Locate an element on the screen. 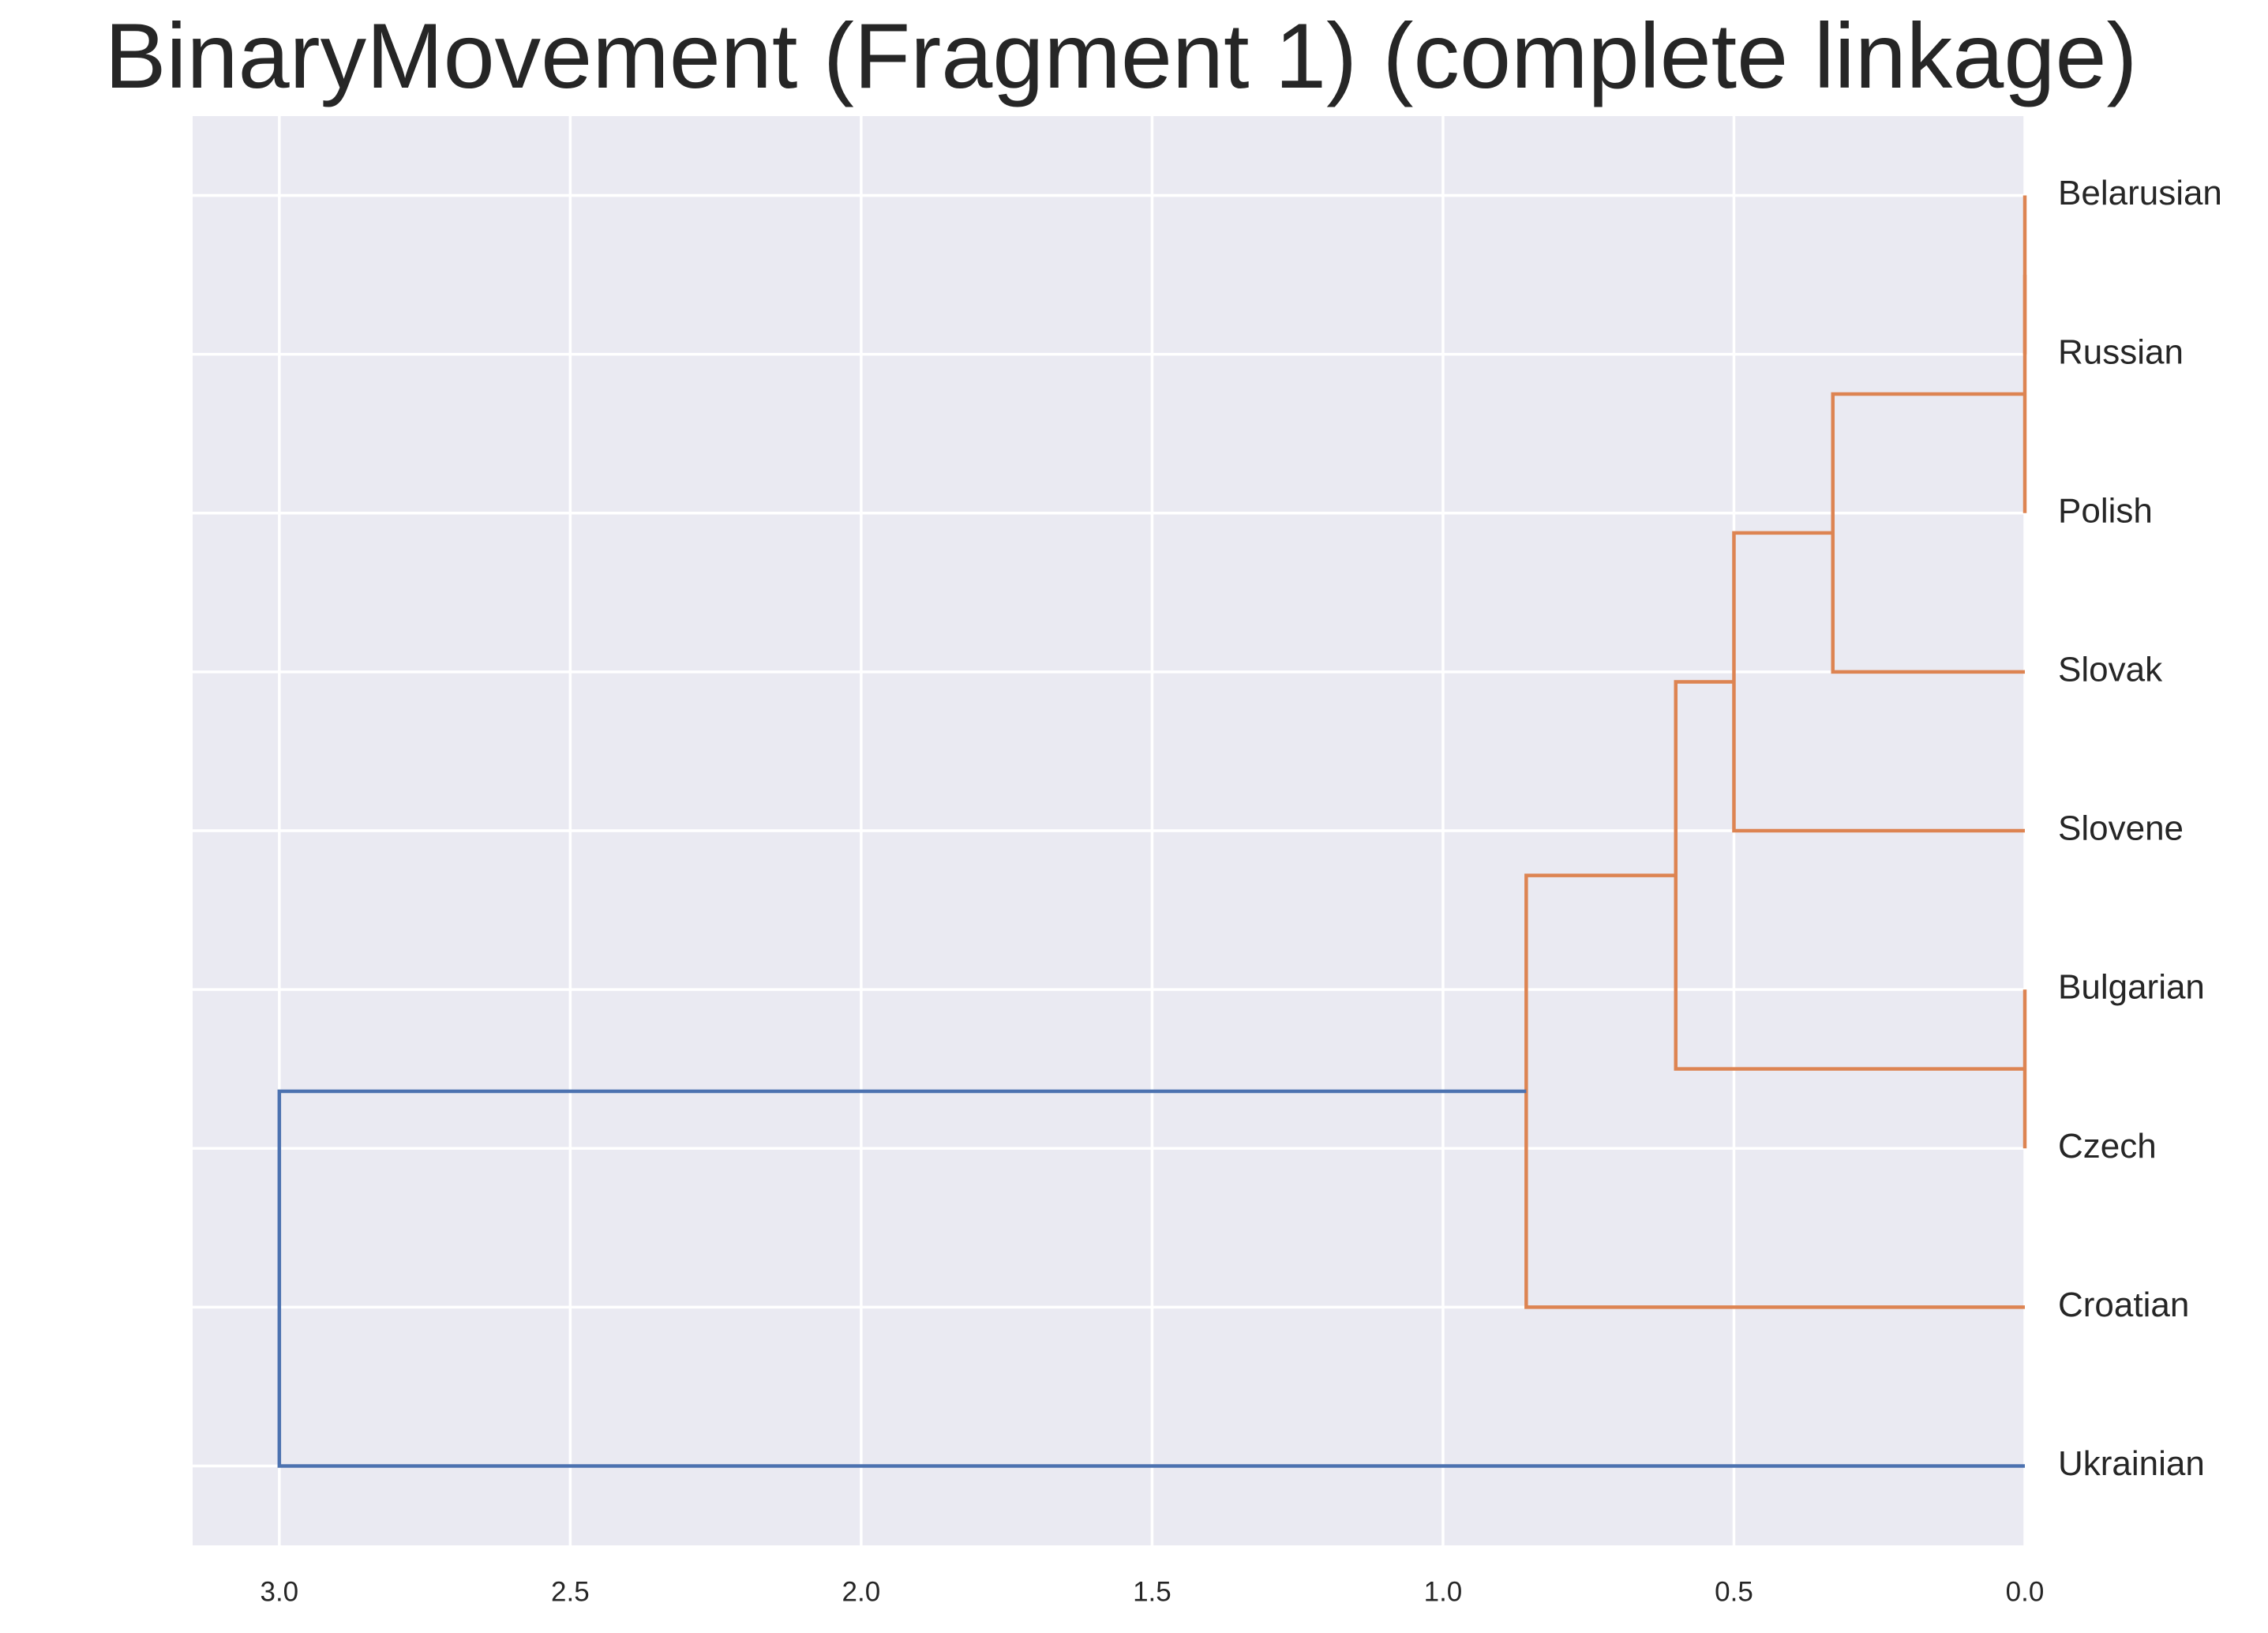 Image resolution: width=2268 pixels, height=1633 pixels. leaf-label: Belarusian is located at coordinates (2140, 193).